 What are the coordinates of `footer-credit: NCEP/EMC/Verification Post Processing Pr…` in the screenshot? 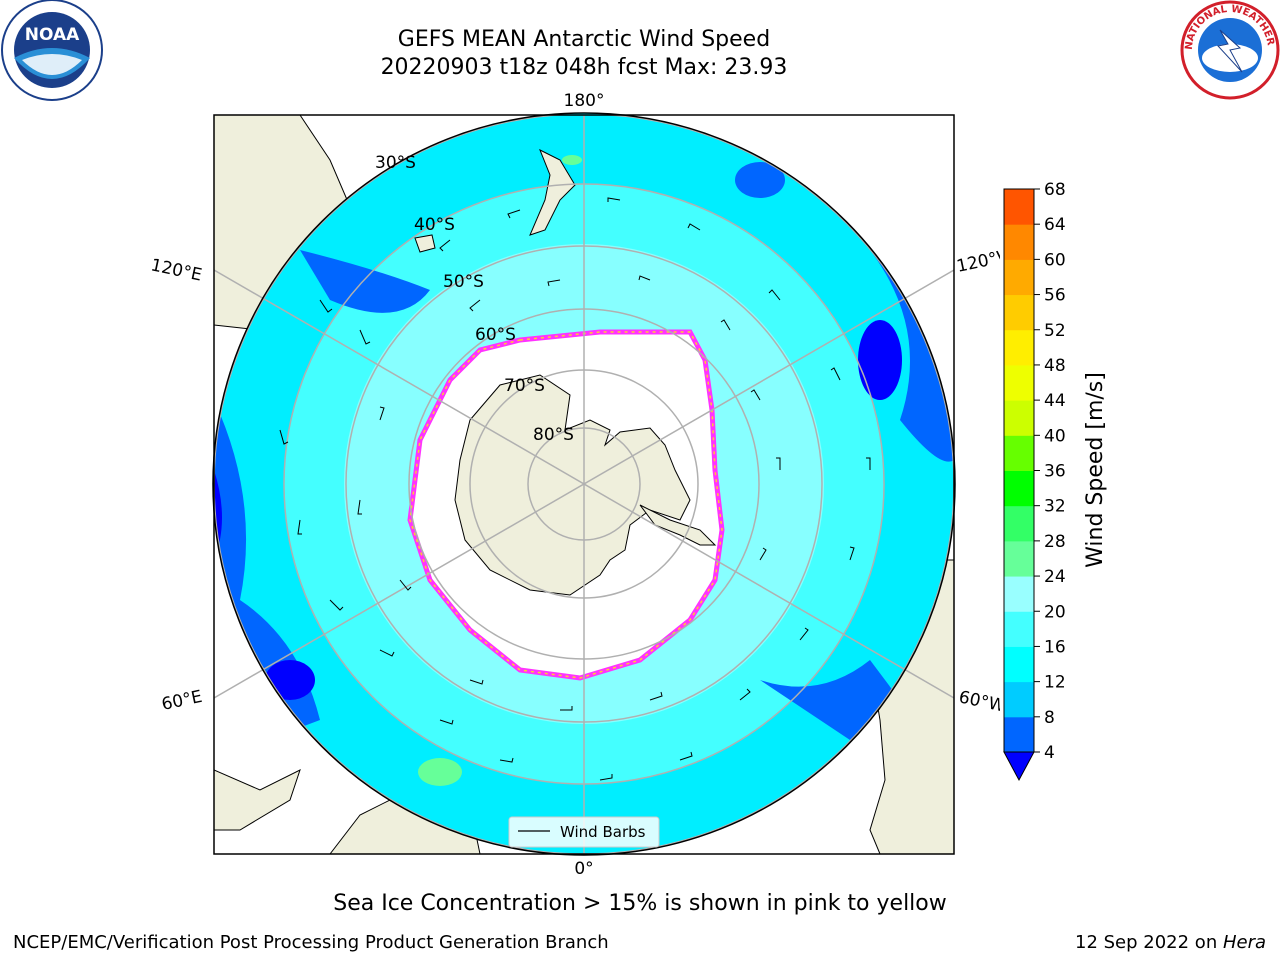 It's located at (311, 942).